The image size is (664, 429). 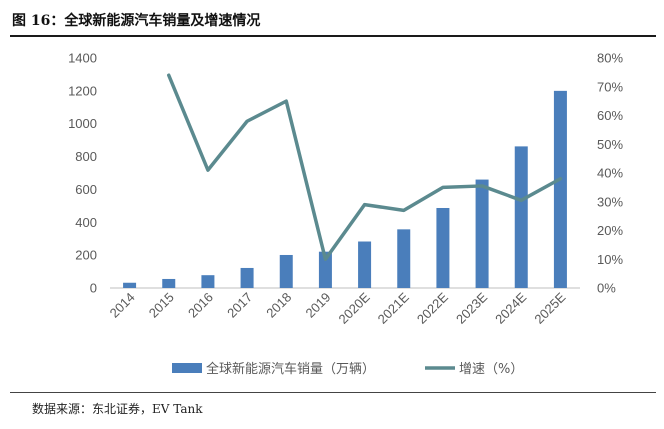 What do you see at coordinates (491, 369) in the screenshot?
I see `legend-line-label: 增速（%）` at bounding box center [491, 369].